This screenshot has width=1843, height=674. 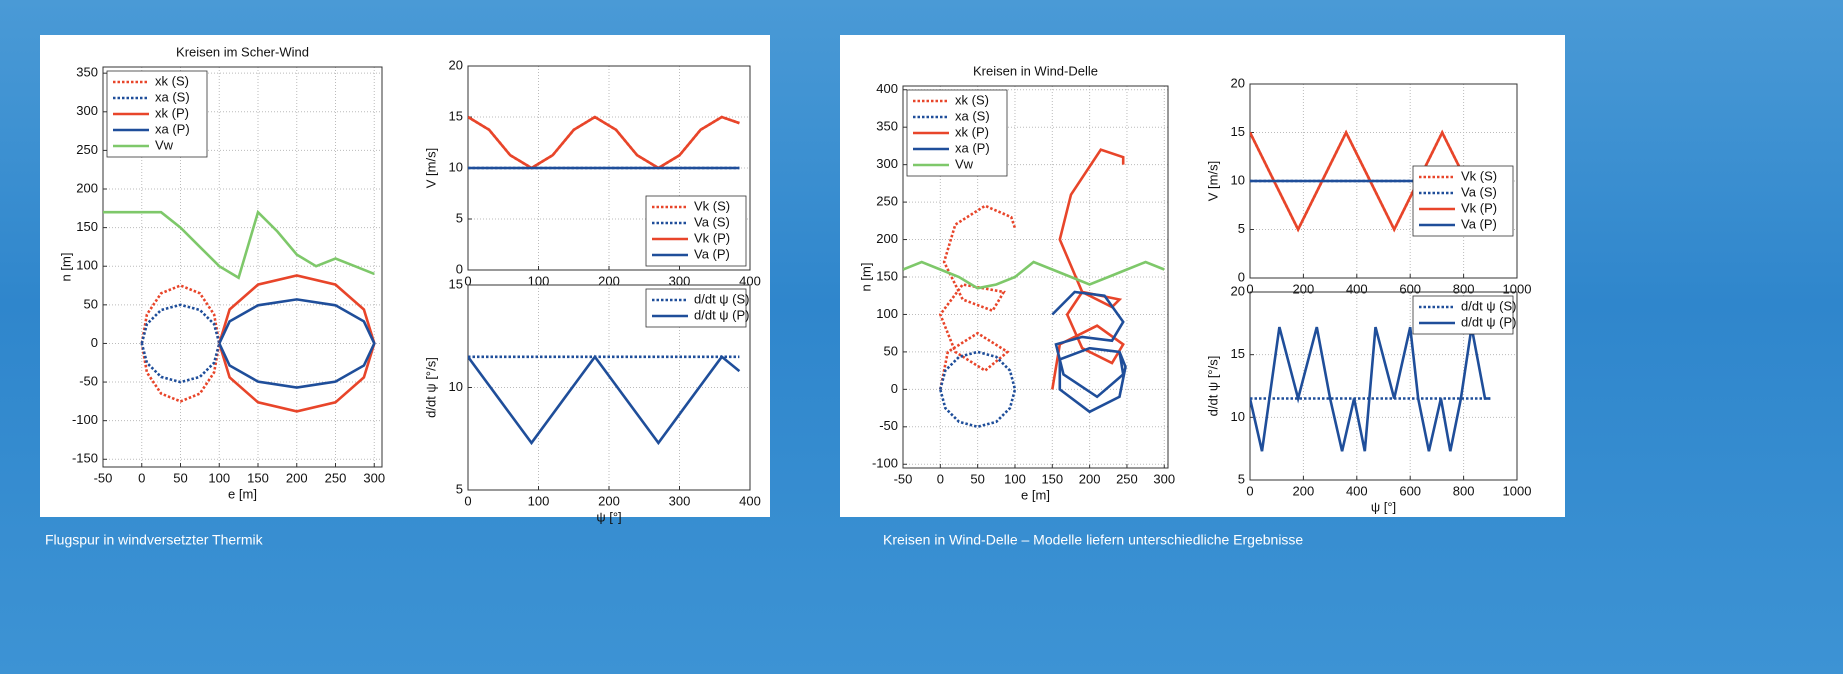 I want to click on legend-label: Vk (S), so click(x=1479, y=175).